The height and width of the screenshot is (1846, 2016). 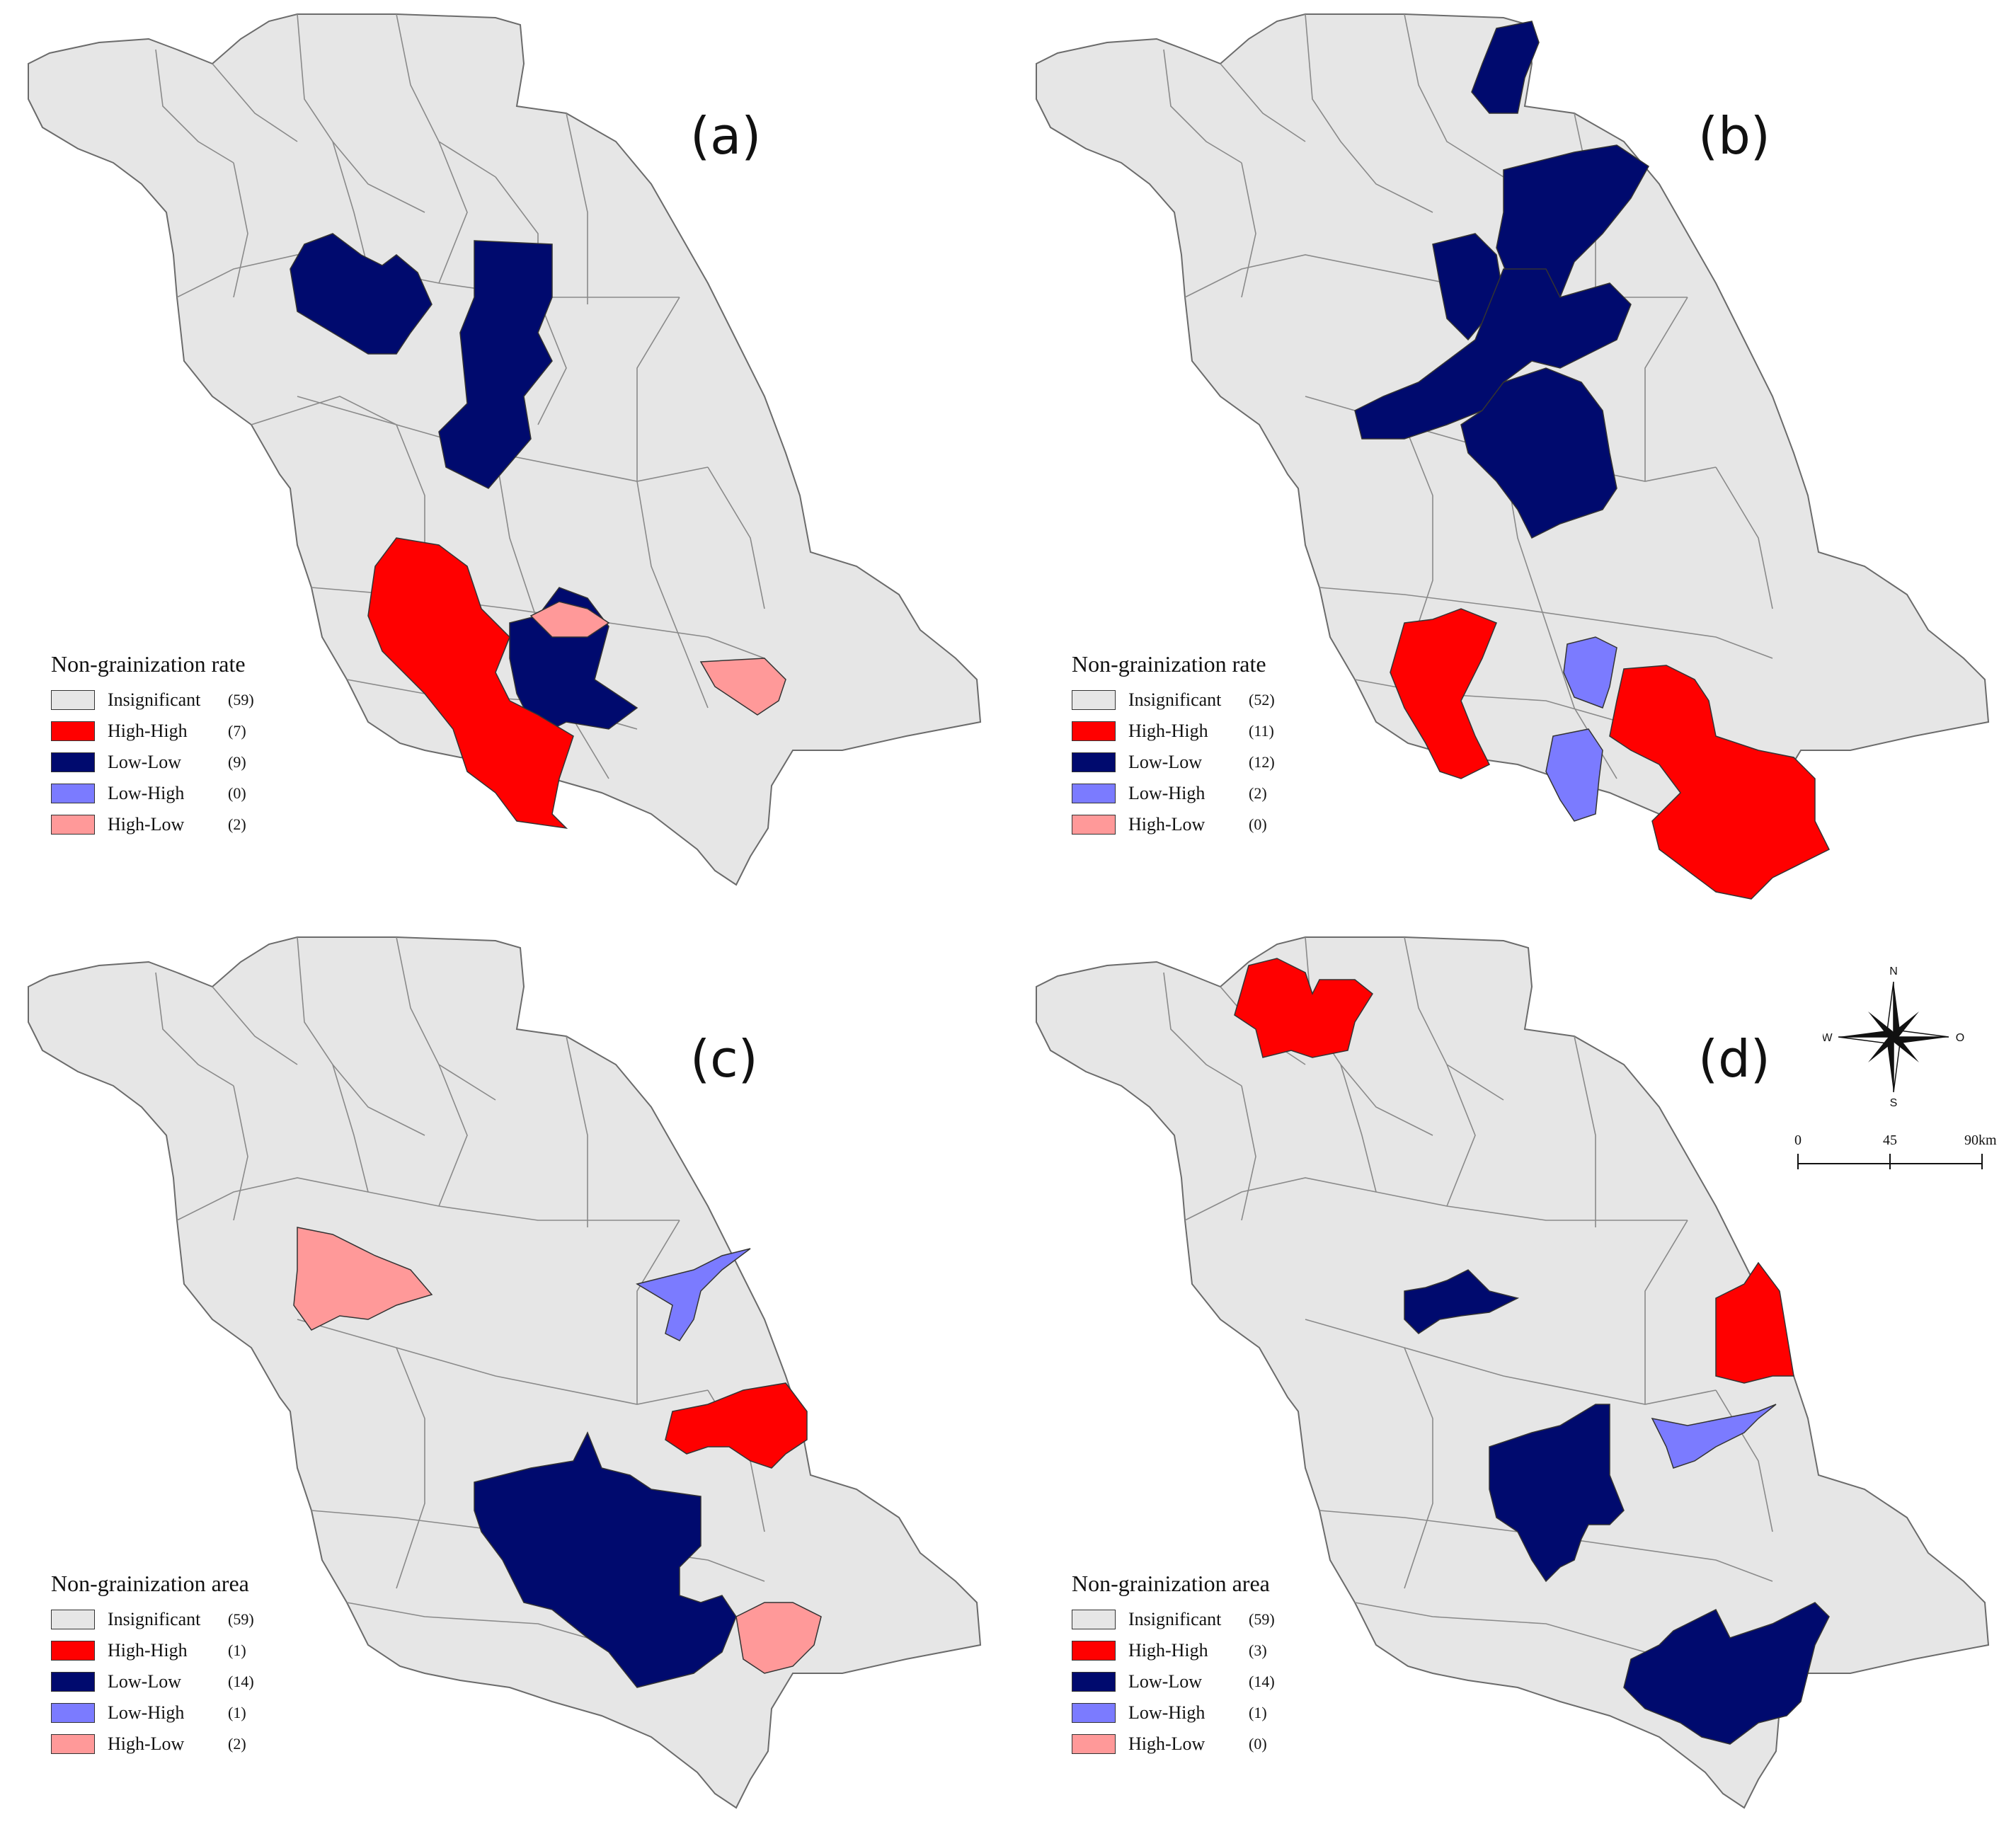 I want to click on legend-row-low-high: Low-High (1), so click(x=152, y=1713).